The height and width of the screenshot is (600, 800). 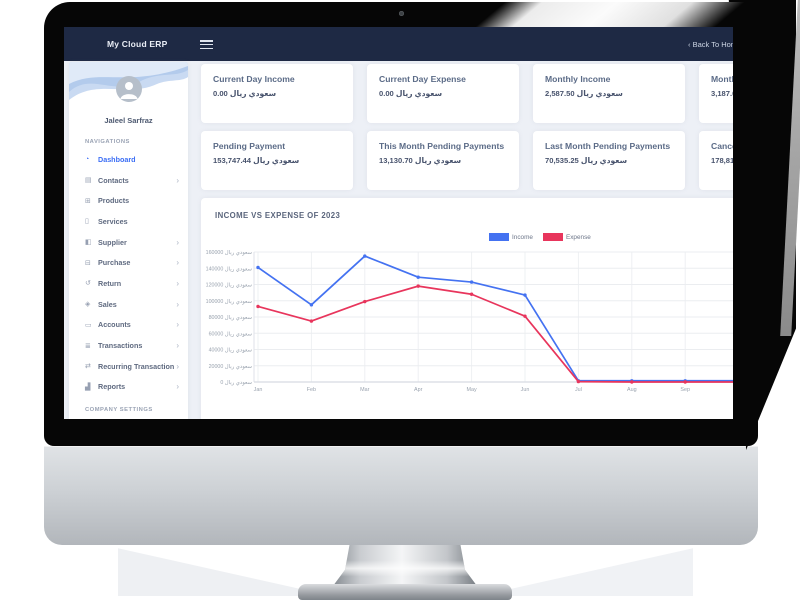 I want to click on legend-item-expense: Expense, so click(x=566, y=237).